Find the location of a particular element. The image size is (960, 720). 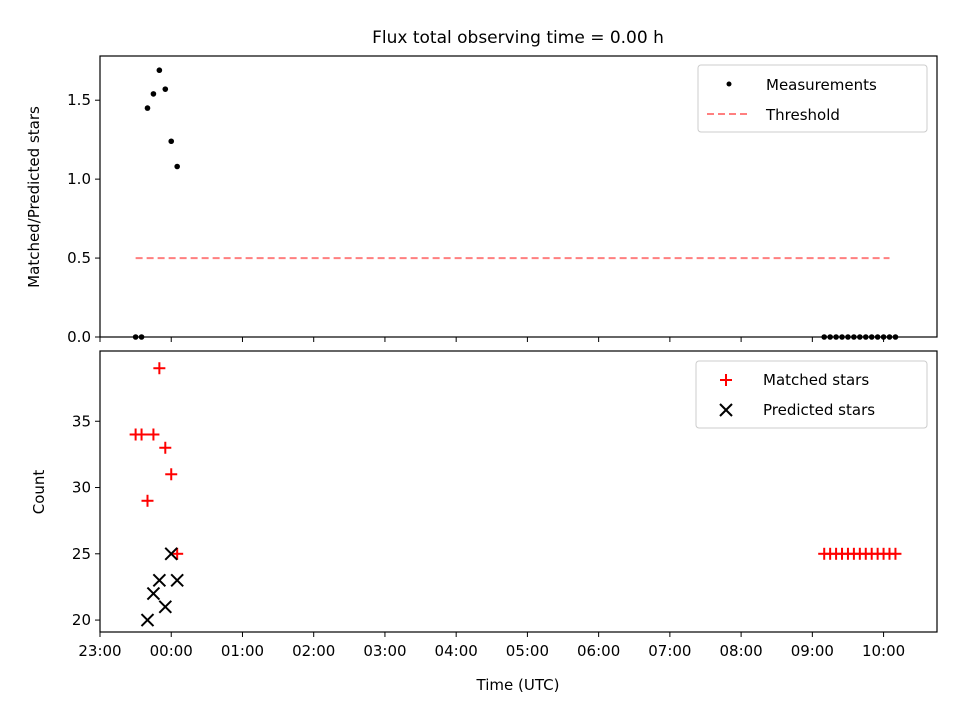

x-axis-label: Time (UTC) is located at coordinates (518, 685).